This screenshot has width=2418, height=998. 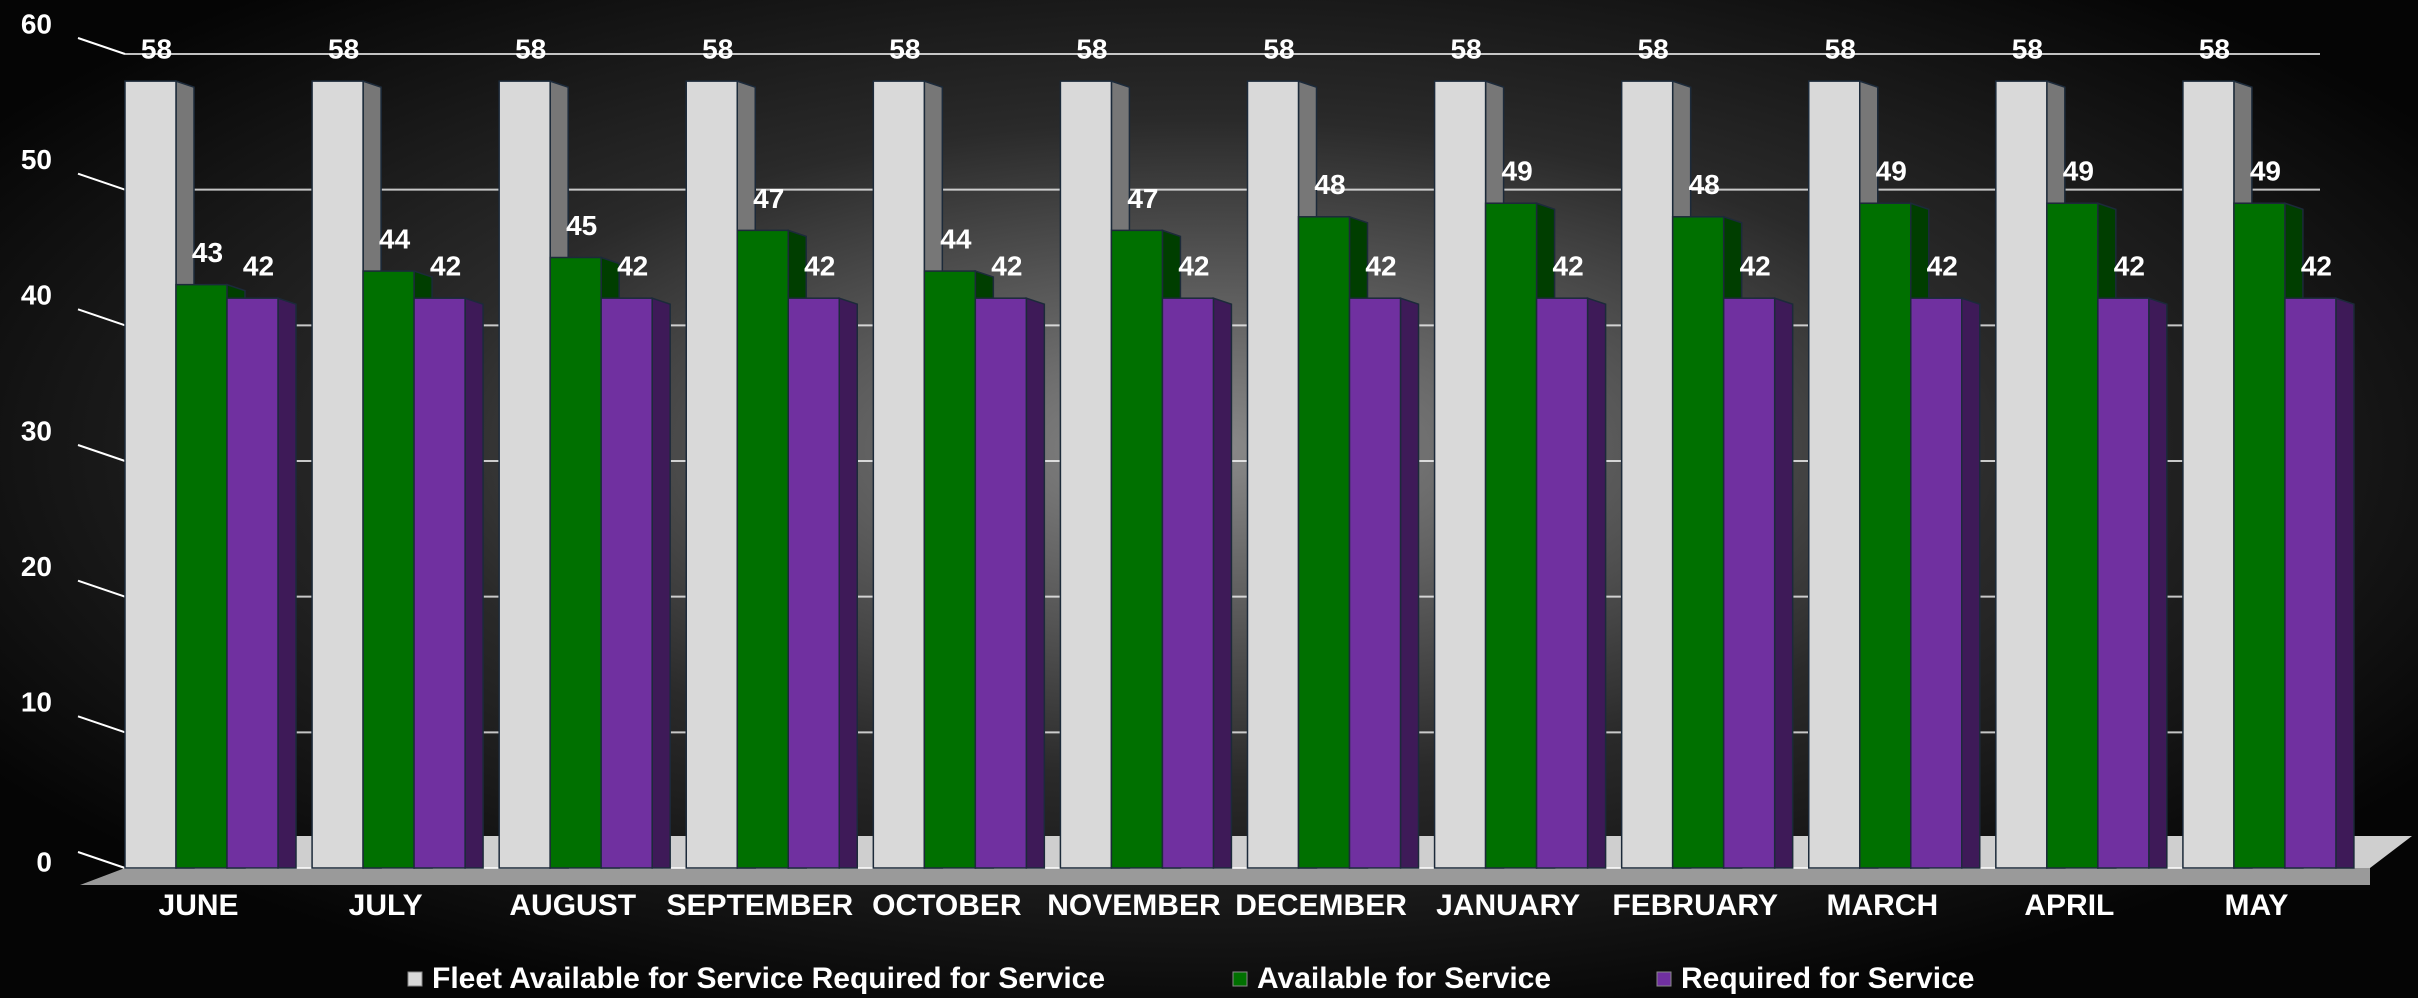 I want to click on x-tick-label: DECEMBER, so click(x=1321, y=905).